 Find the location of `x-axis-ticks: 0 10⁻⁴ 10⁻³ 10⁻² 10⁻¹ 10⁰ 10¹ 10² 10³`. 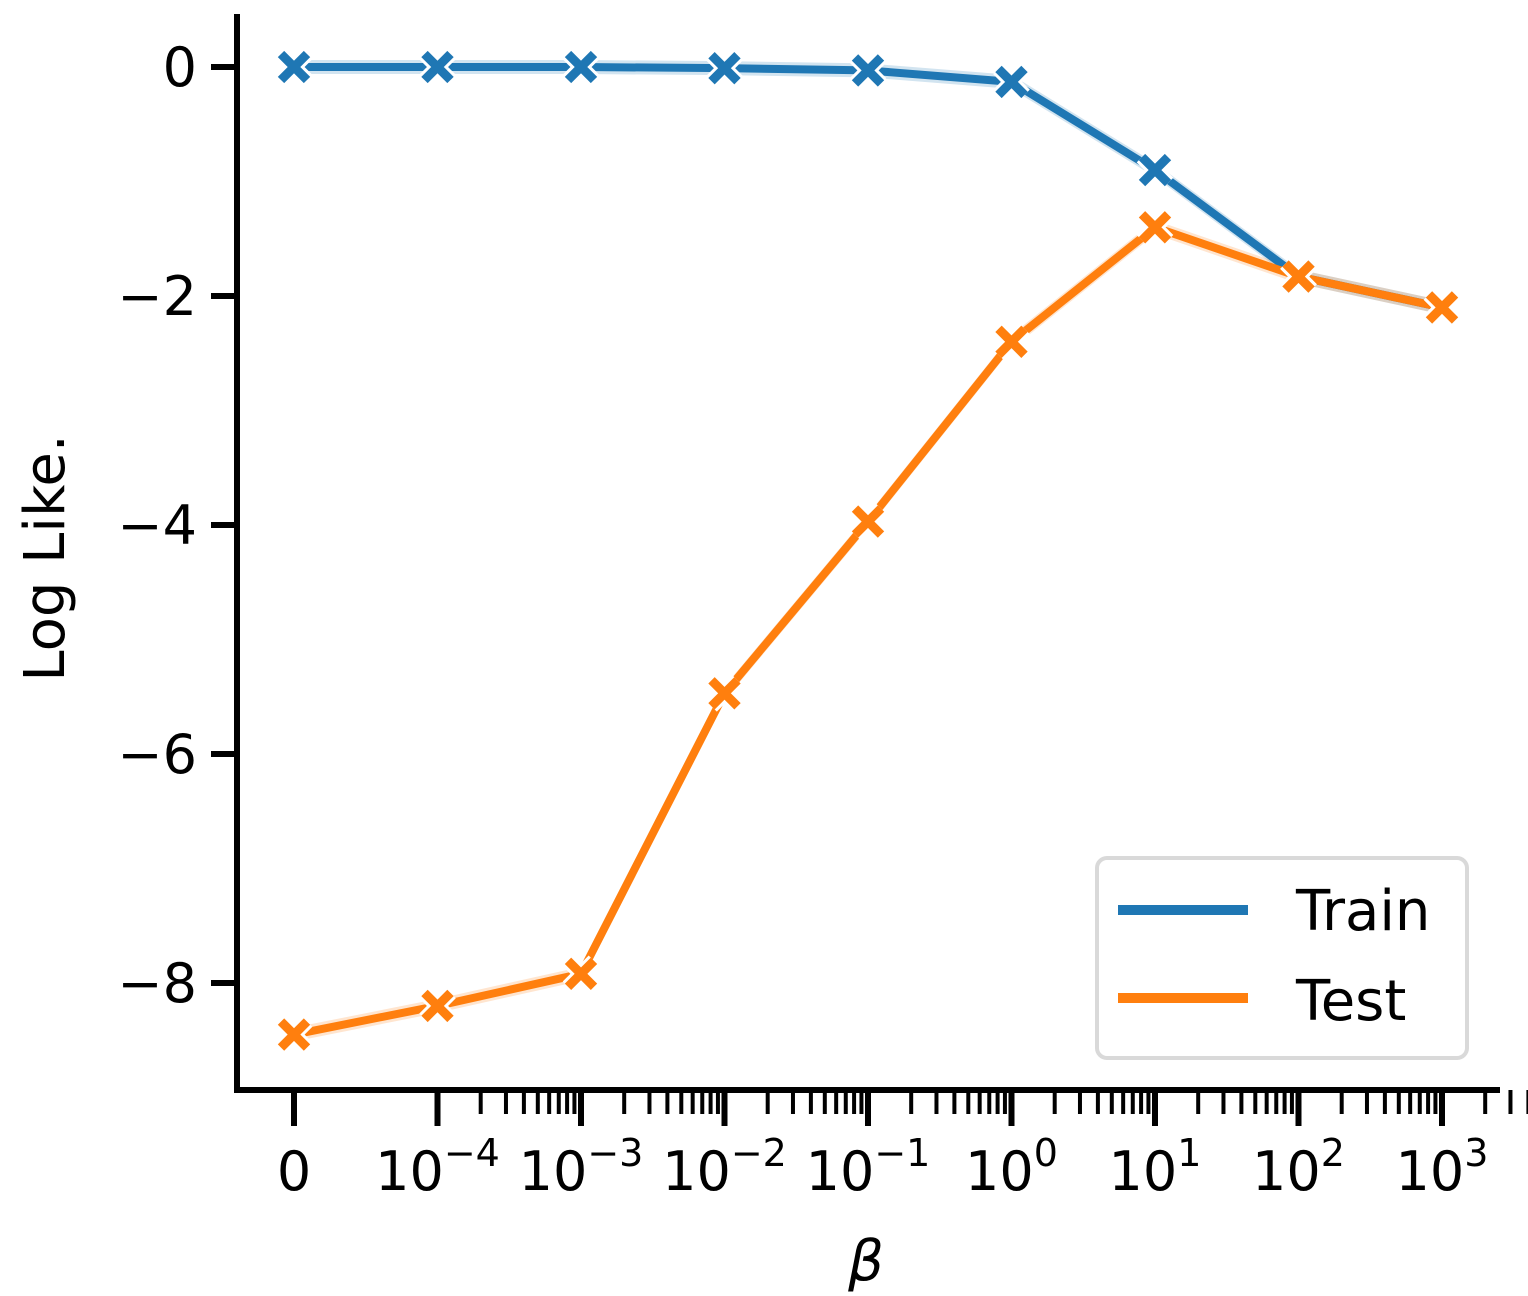

x-axis-ticks: 0 10⁻⁴ 10⁻³ 10⁻² 10⁻¹ 10⁰ 10¹ 10² 10³ is located at coordinates (902, 1146).